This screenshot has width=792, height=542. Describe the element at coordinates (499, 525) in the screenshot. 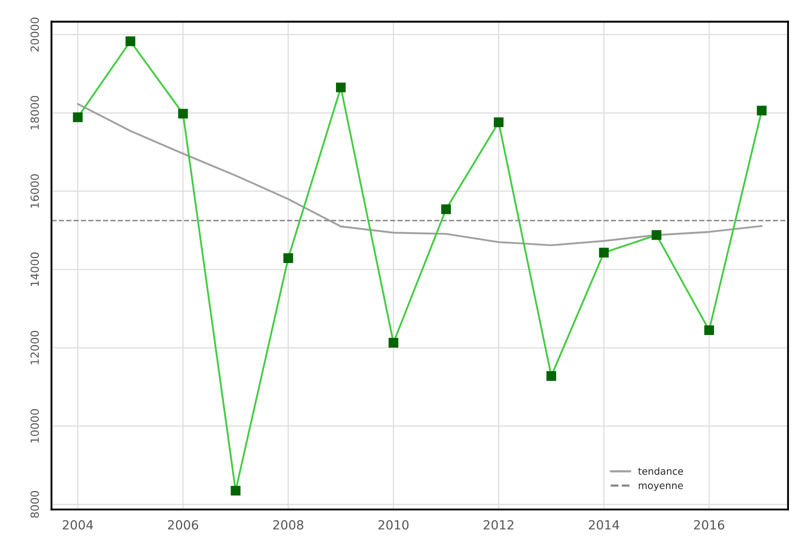

I see `x-tick-label: 2012` at that location.